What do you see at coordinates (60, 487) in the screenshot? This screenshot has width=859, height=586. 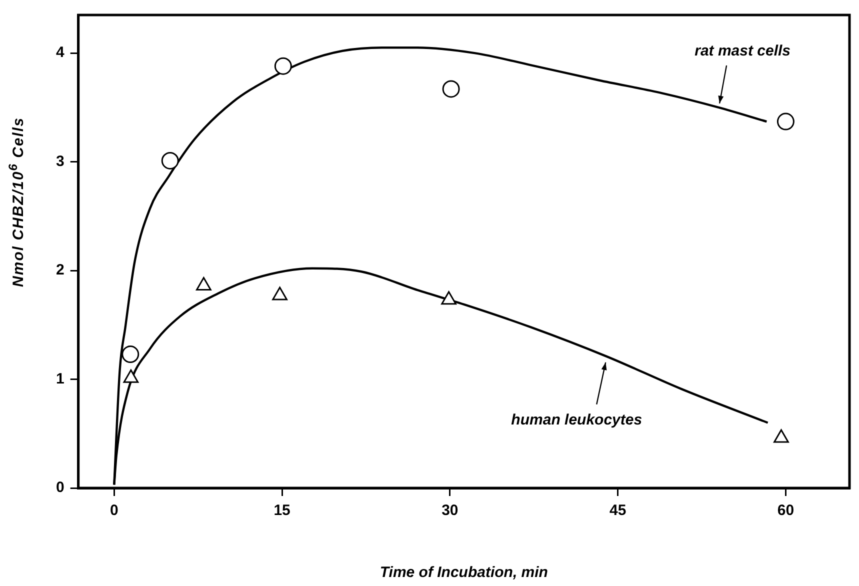 I see `y-tick-label: 0` at bounding box center [60, 487].